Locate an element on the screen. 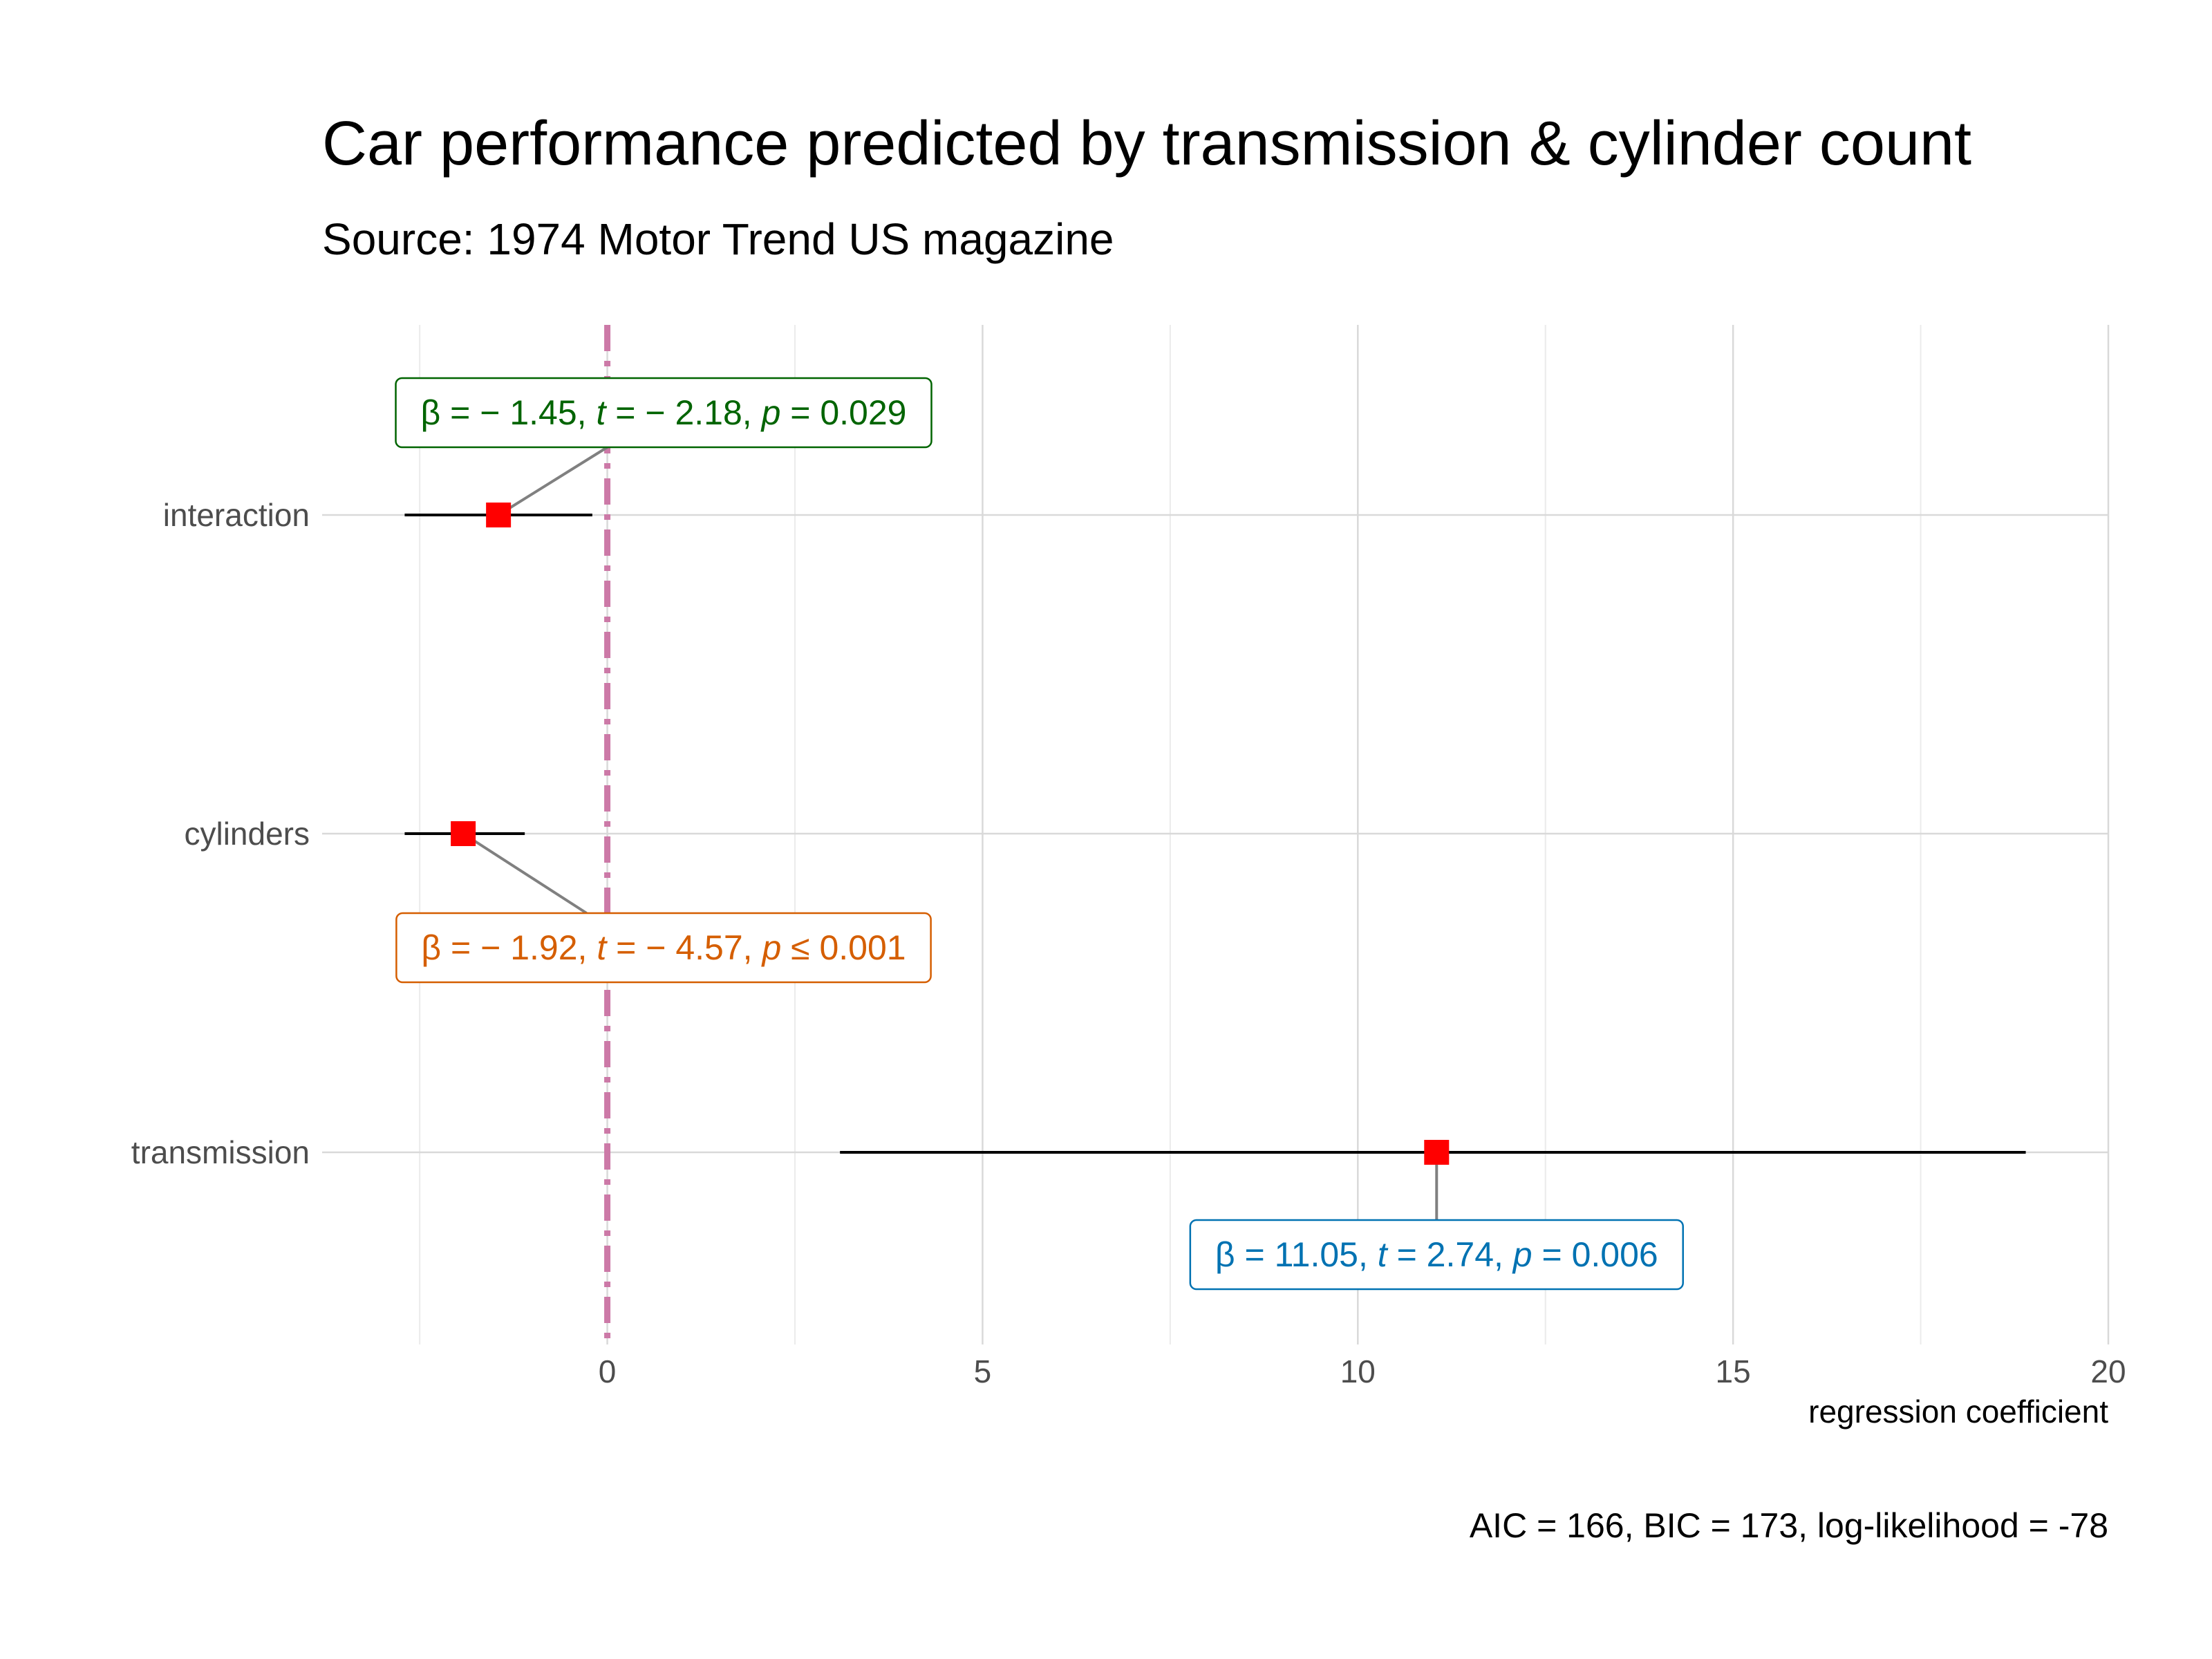 The image size is (2212, 1659). estimate-label: β = − 1.45, t = − 2.18, p = 0.029 is located at coordinates (664, 412).